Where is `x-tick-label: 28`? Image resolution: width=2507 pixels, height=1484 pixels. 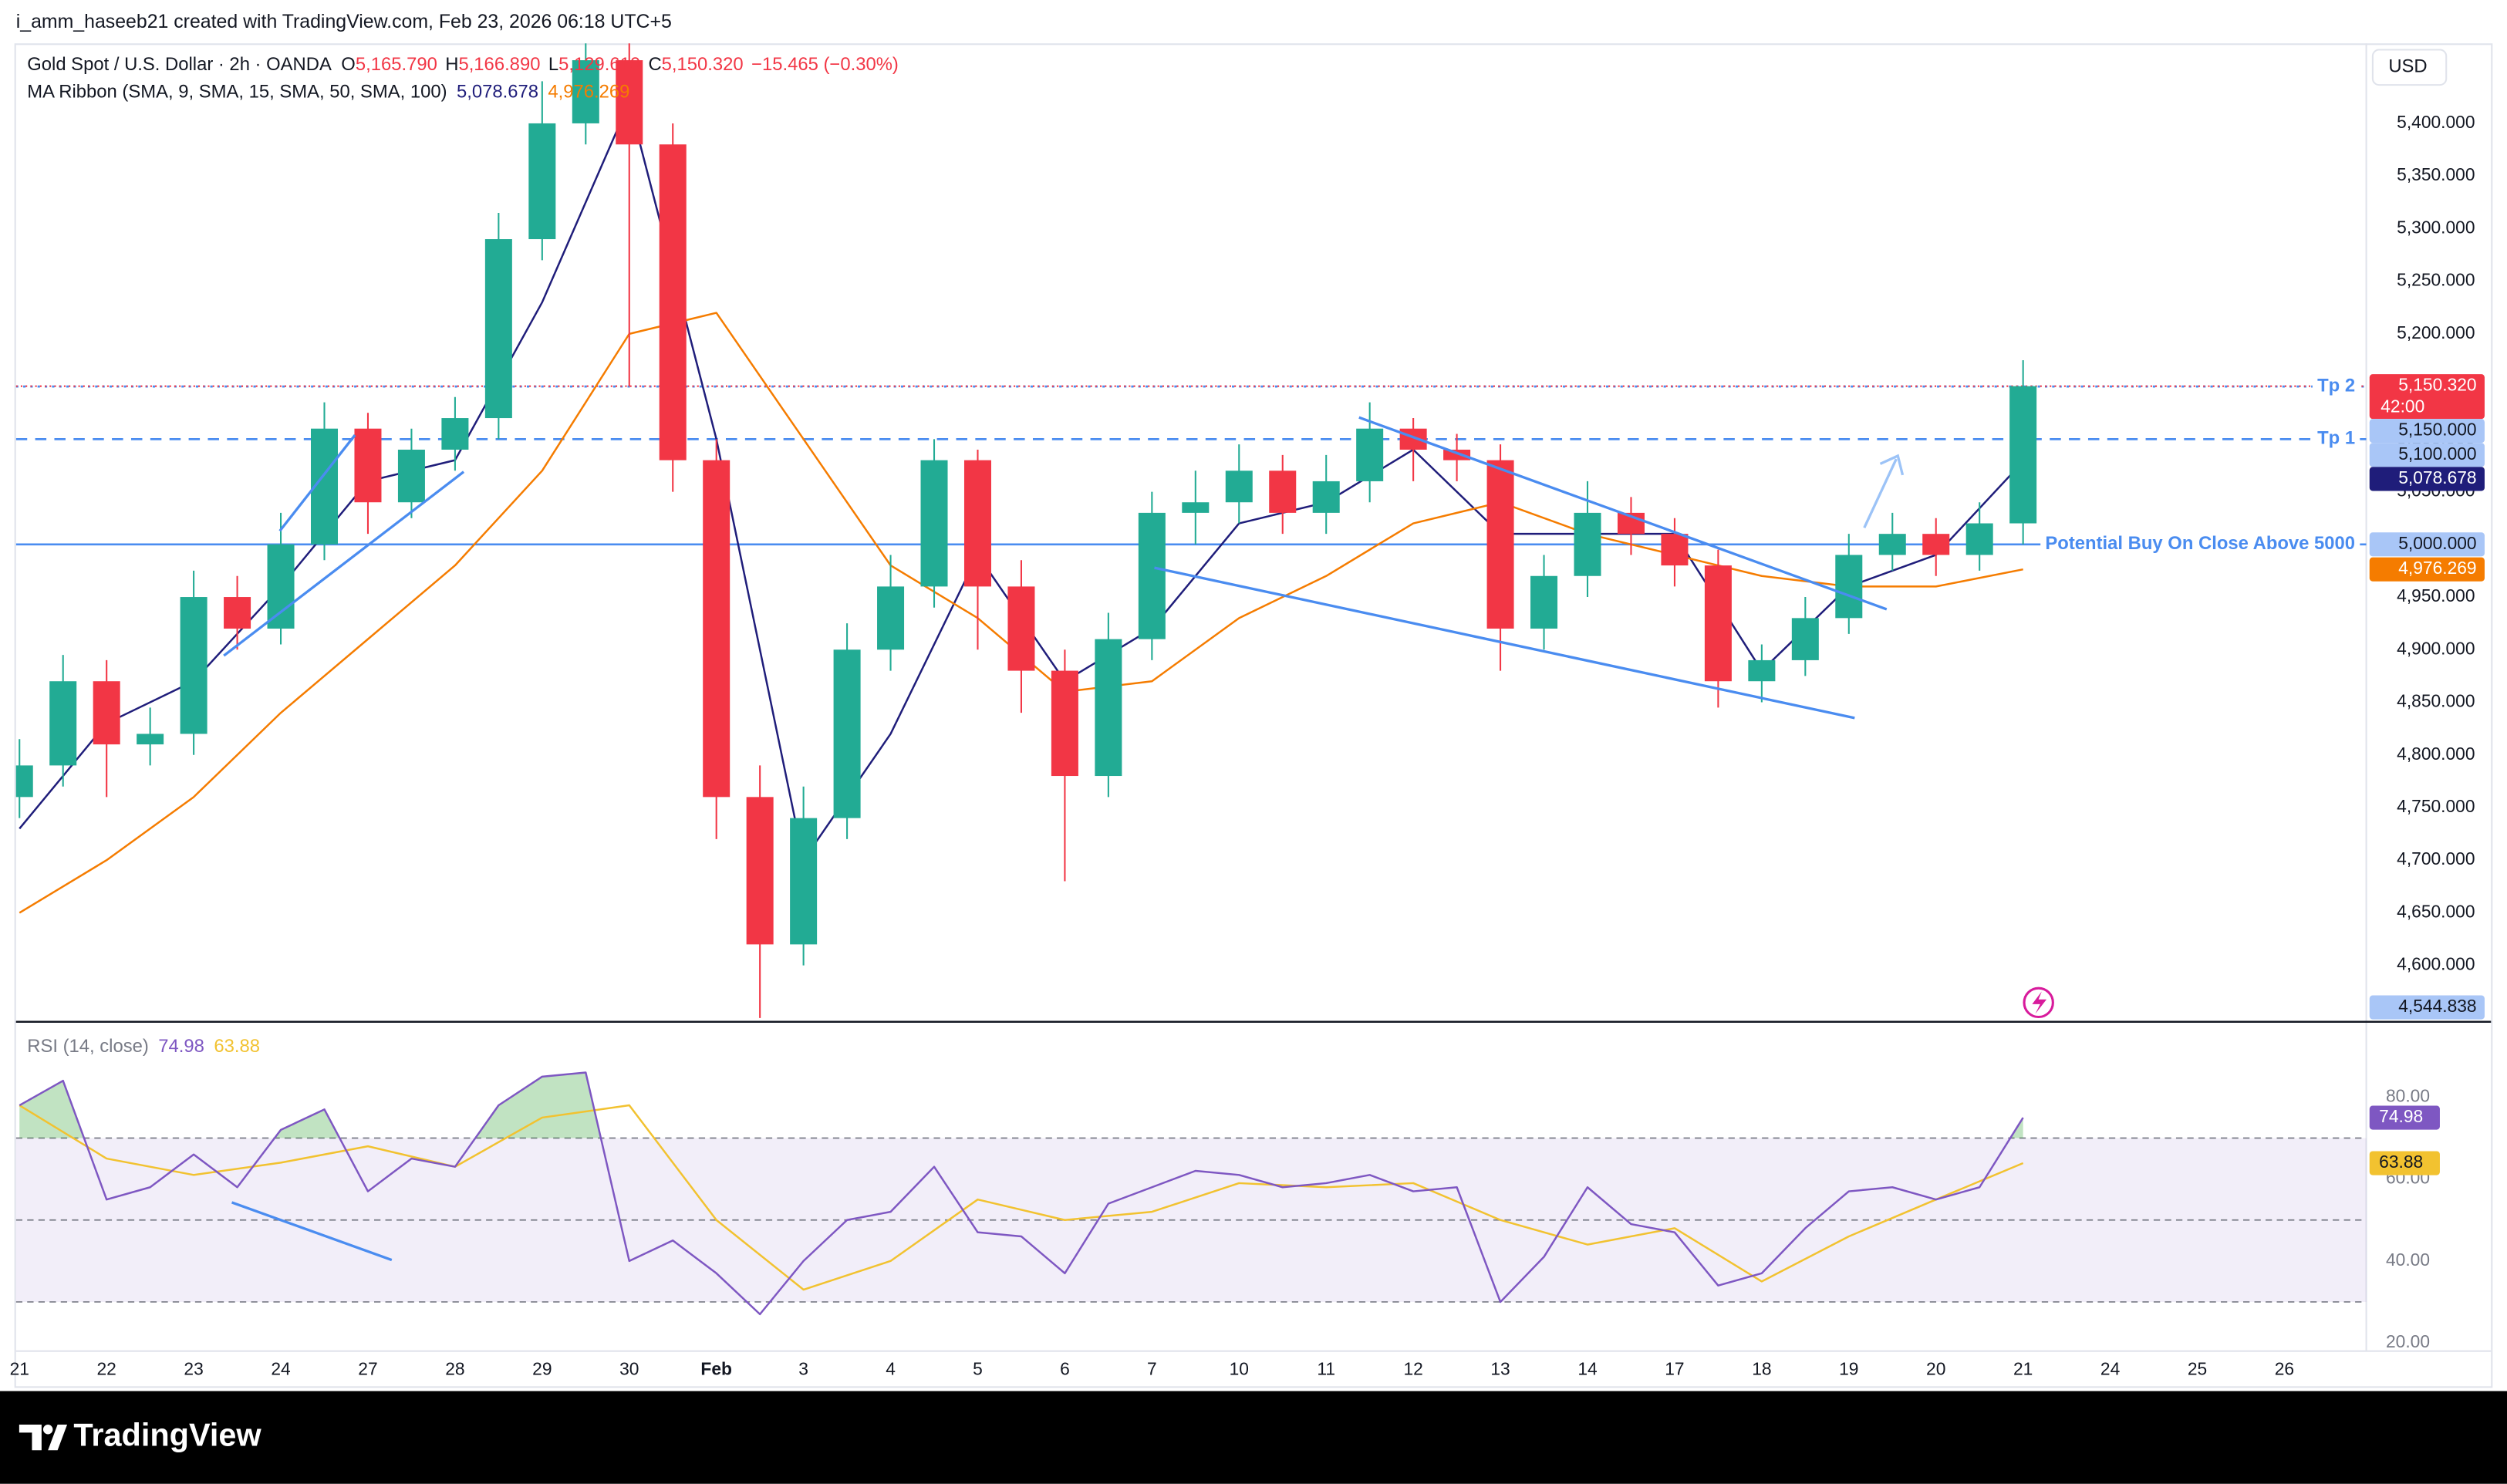
x-tick-label: 28 is located at coordinates (454, 1369).